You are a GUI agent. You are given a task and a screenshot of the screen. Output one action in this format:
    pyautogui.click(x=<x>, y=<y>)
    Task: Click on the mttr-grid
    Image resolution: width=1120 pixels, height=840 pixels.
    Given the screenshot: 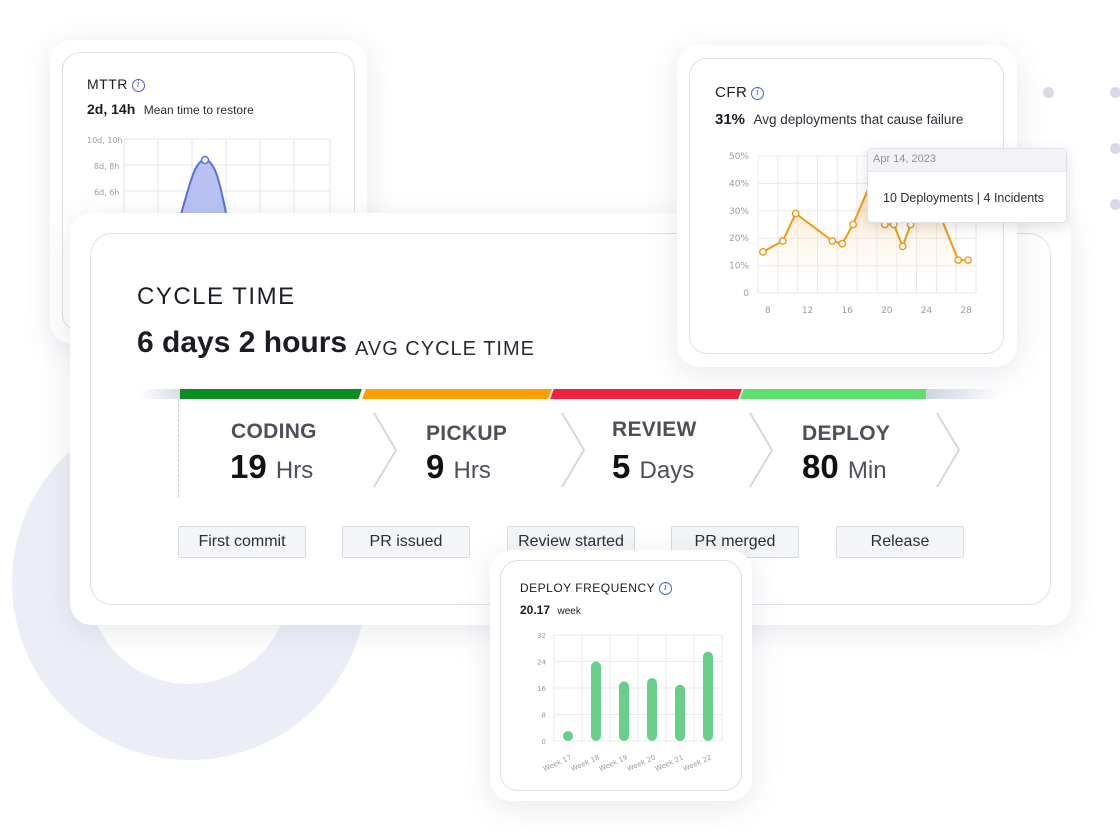 What is the action you would take?
    pyautogui.click(x=227, y=178)
    